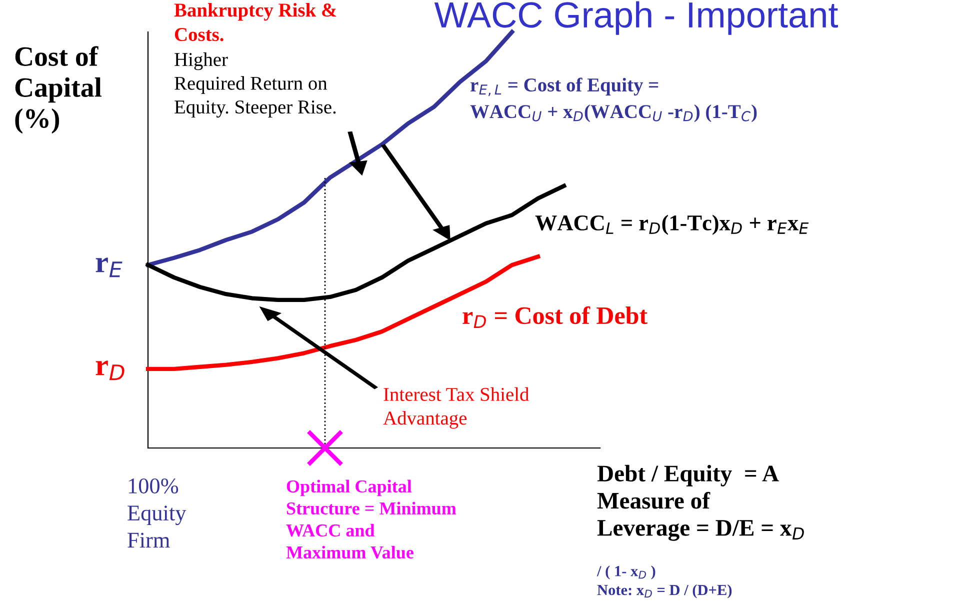 The height and width of the screenshot is (611, 964). I want to click on chart-title: WACC Graph - Important, so click(636, 18).